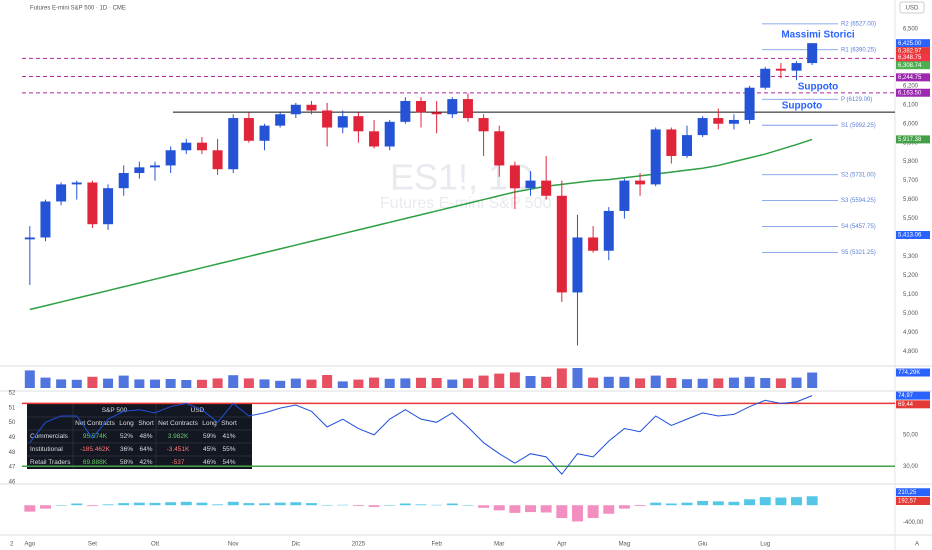 This screenshot has height=550, width=932. What do you see at coordinates (436, 545) in the screenshot?
I see `x-tick-label: Feb` at bounding box center [436, 545].